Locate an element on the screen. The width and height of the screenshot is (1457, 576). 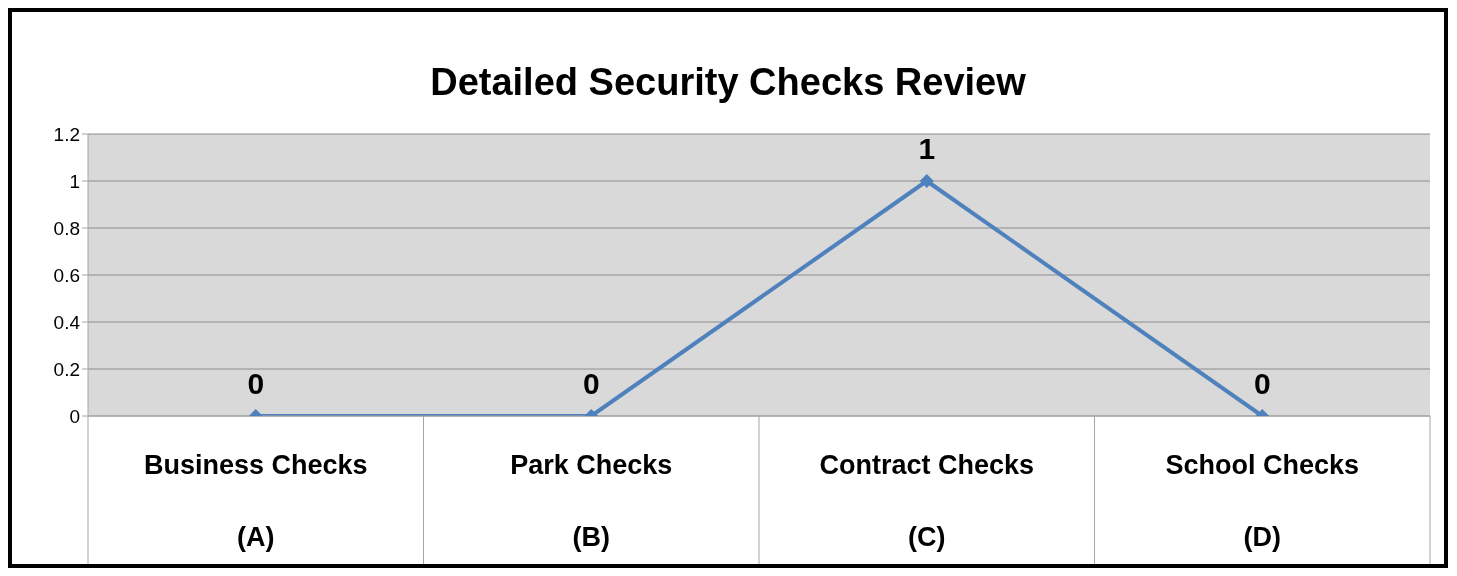
data-label: 1 is located at coordinates (927, 148).